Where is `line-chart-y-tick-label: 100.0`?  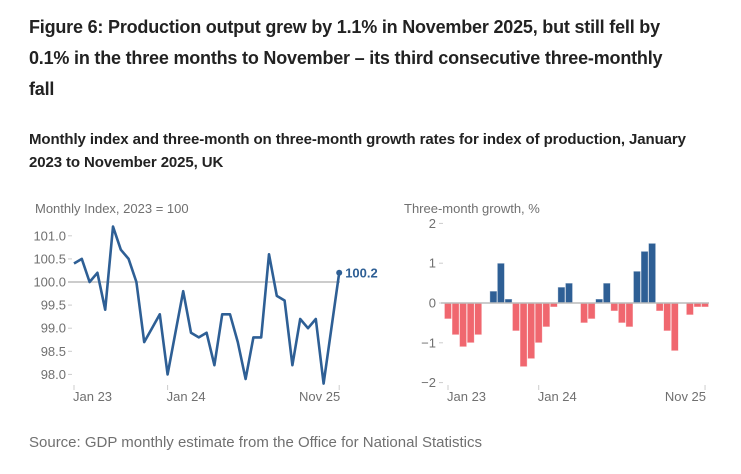 line-chart-y-tick-label: 100.0 is located at coordinates (49, 282).